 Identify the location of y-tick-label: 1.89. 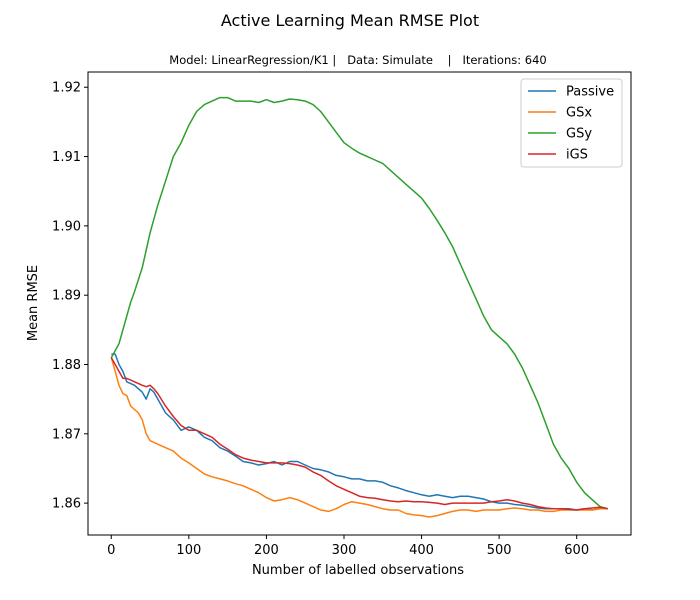
(66, 296).